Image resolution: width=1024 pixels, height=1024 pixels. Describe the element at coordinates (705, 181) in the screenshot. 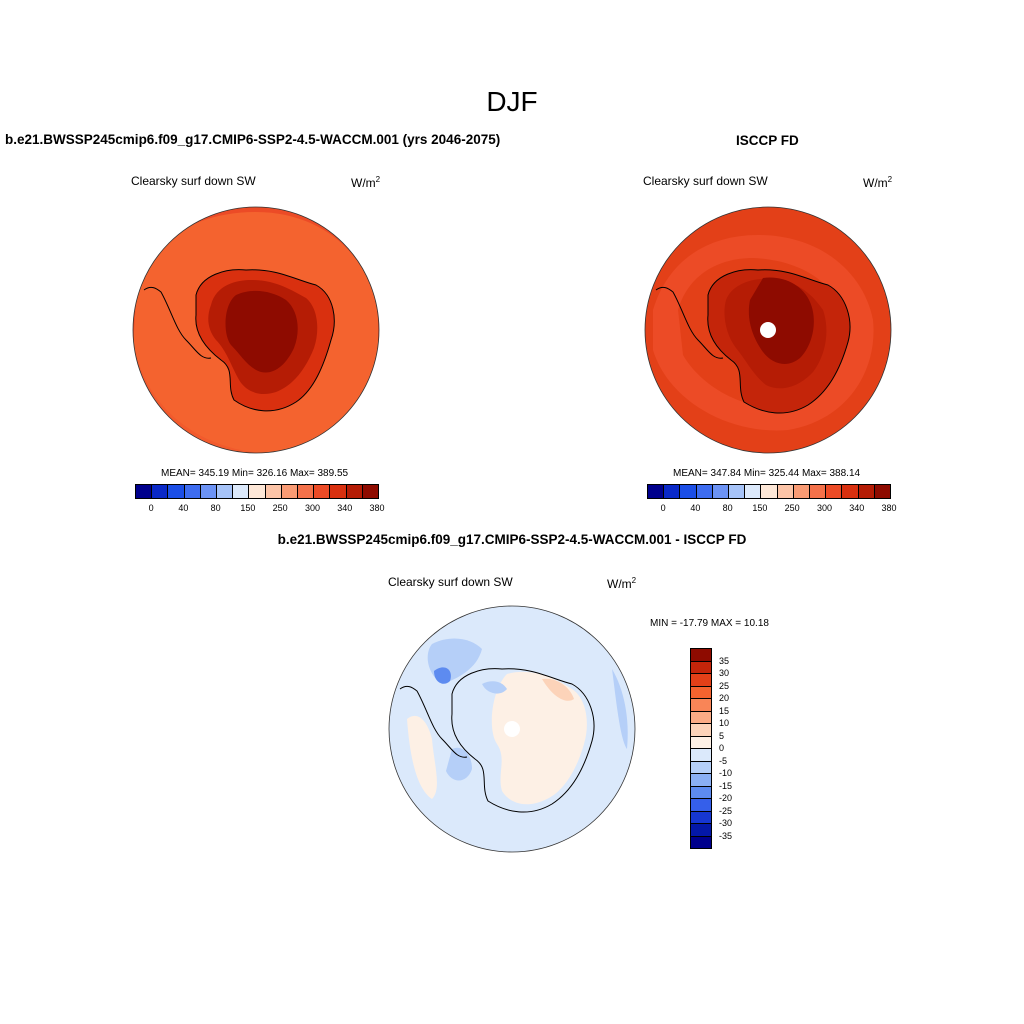

I see `obs-variable-label: Clearsky surf down SW` at that location.